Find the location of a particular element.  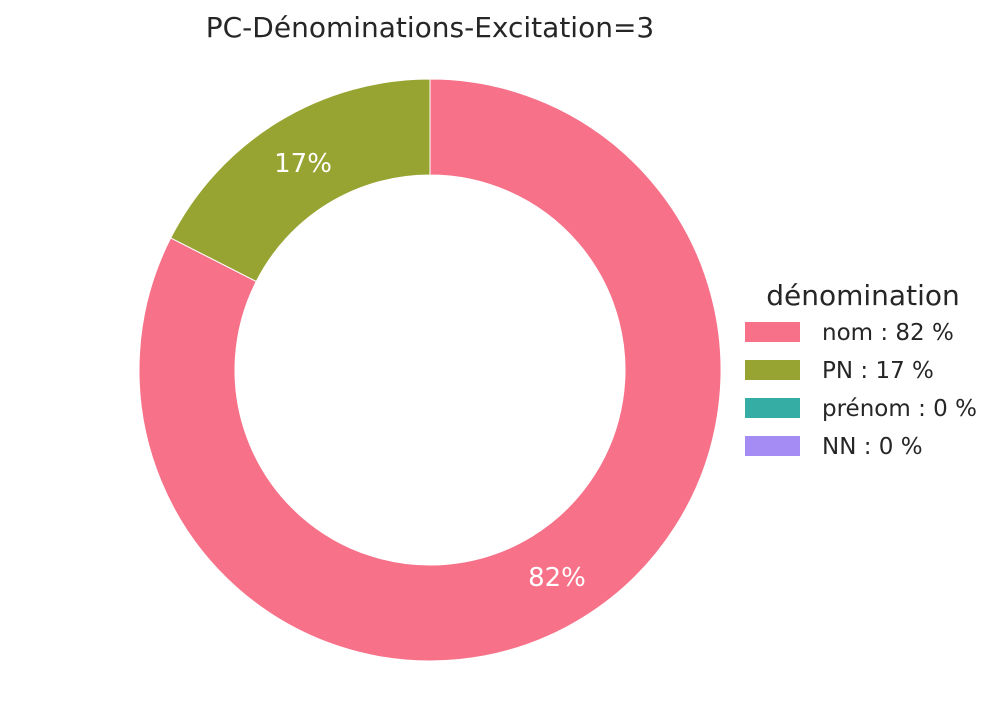

legend-swatch-pr-nom is located at coordinates (772, 408).